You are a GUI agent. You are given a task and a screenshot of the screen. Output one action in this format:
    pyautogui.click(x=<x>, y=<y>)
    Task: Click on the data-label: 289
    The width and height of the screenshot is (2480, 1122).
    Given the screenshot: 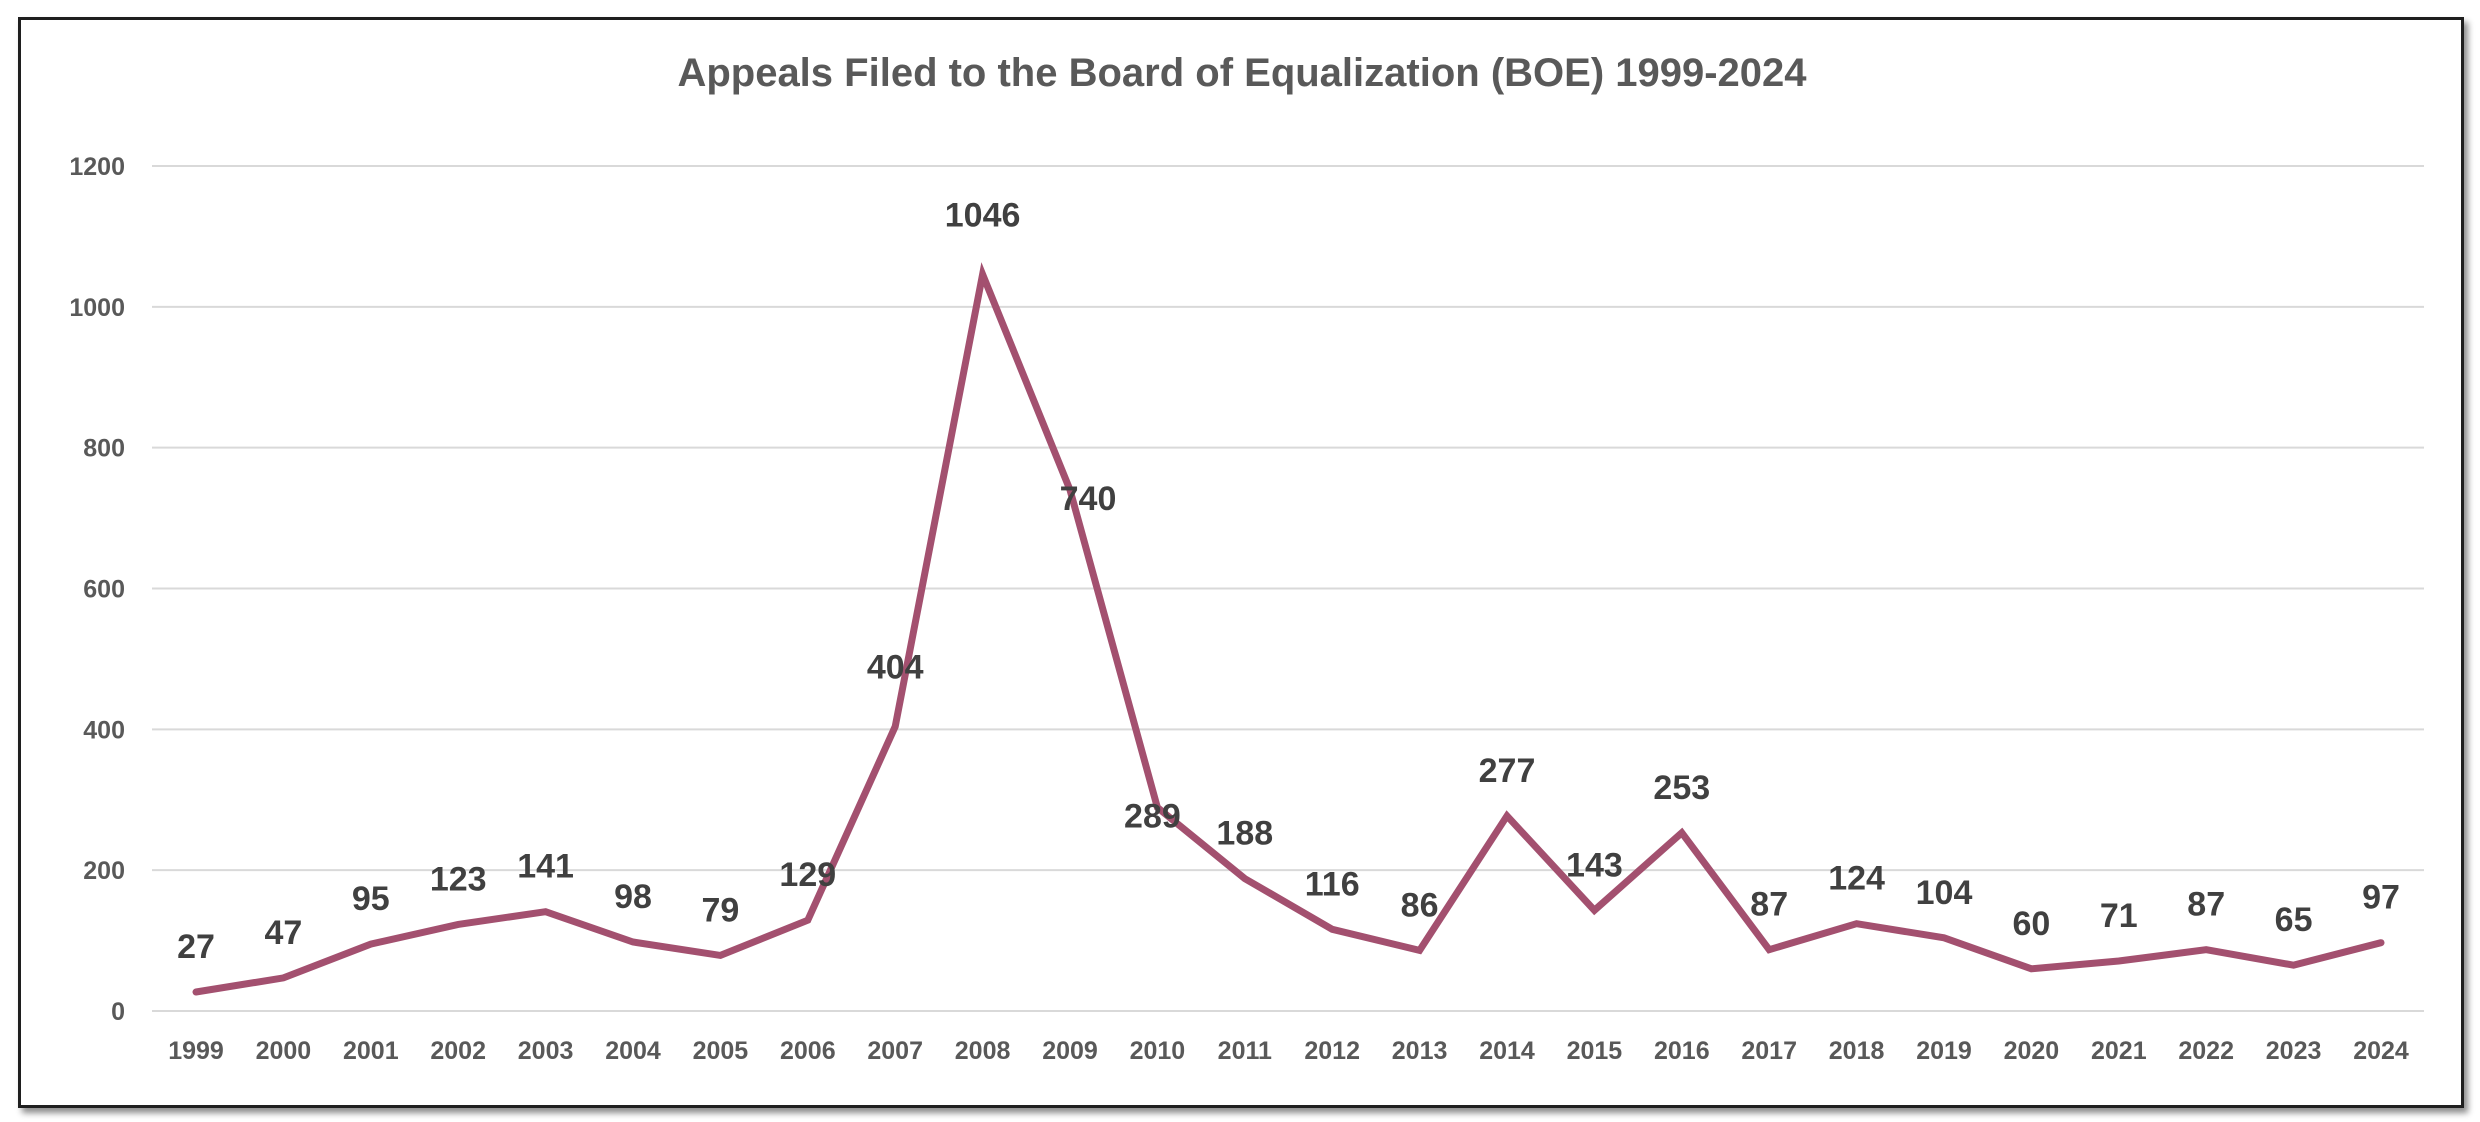 What is the action you would take?
    pyautogui.click(x=1152, y=816)
    